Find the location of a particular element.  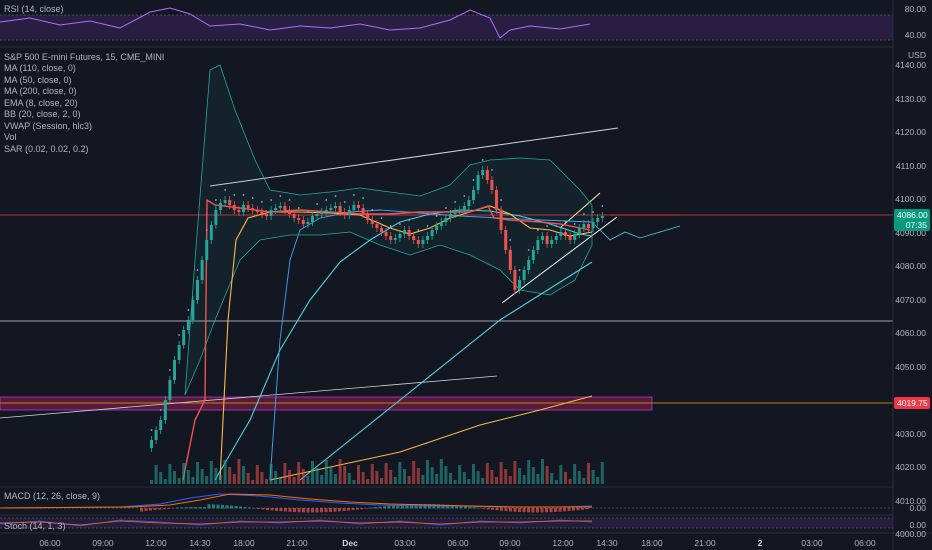

indicator-ema: EMA (8, close, 20) is located at coordinates (41, 102).